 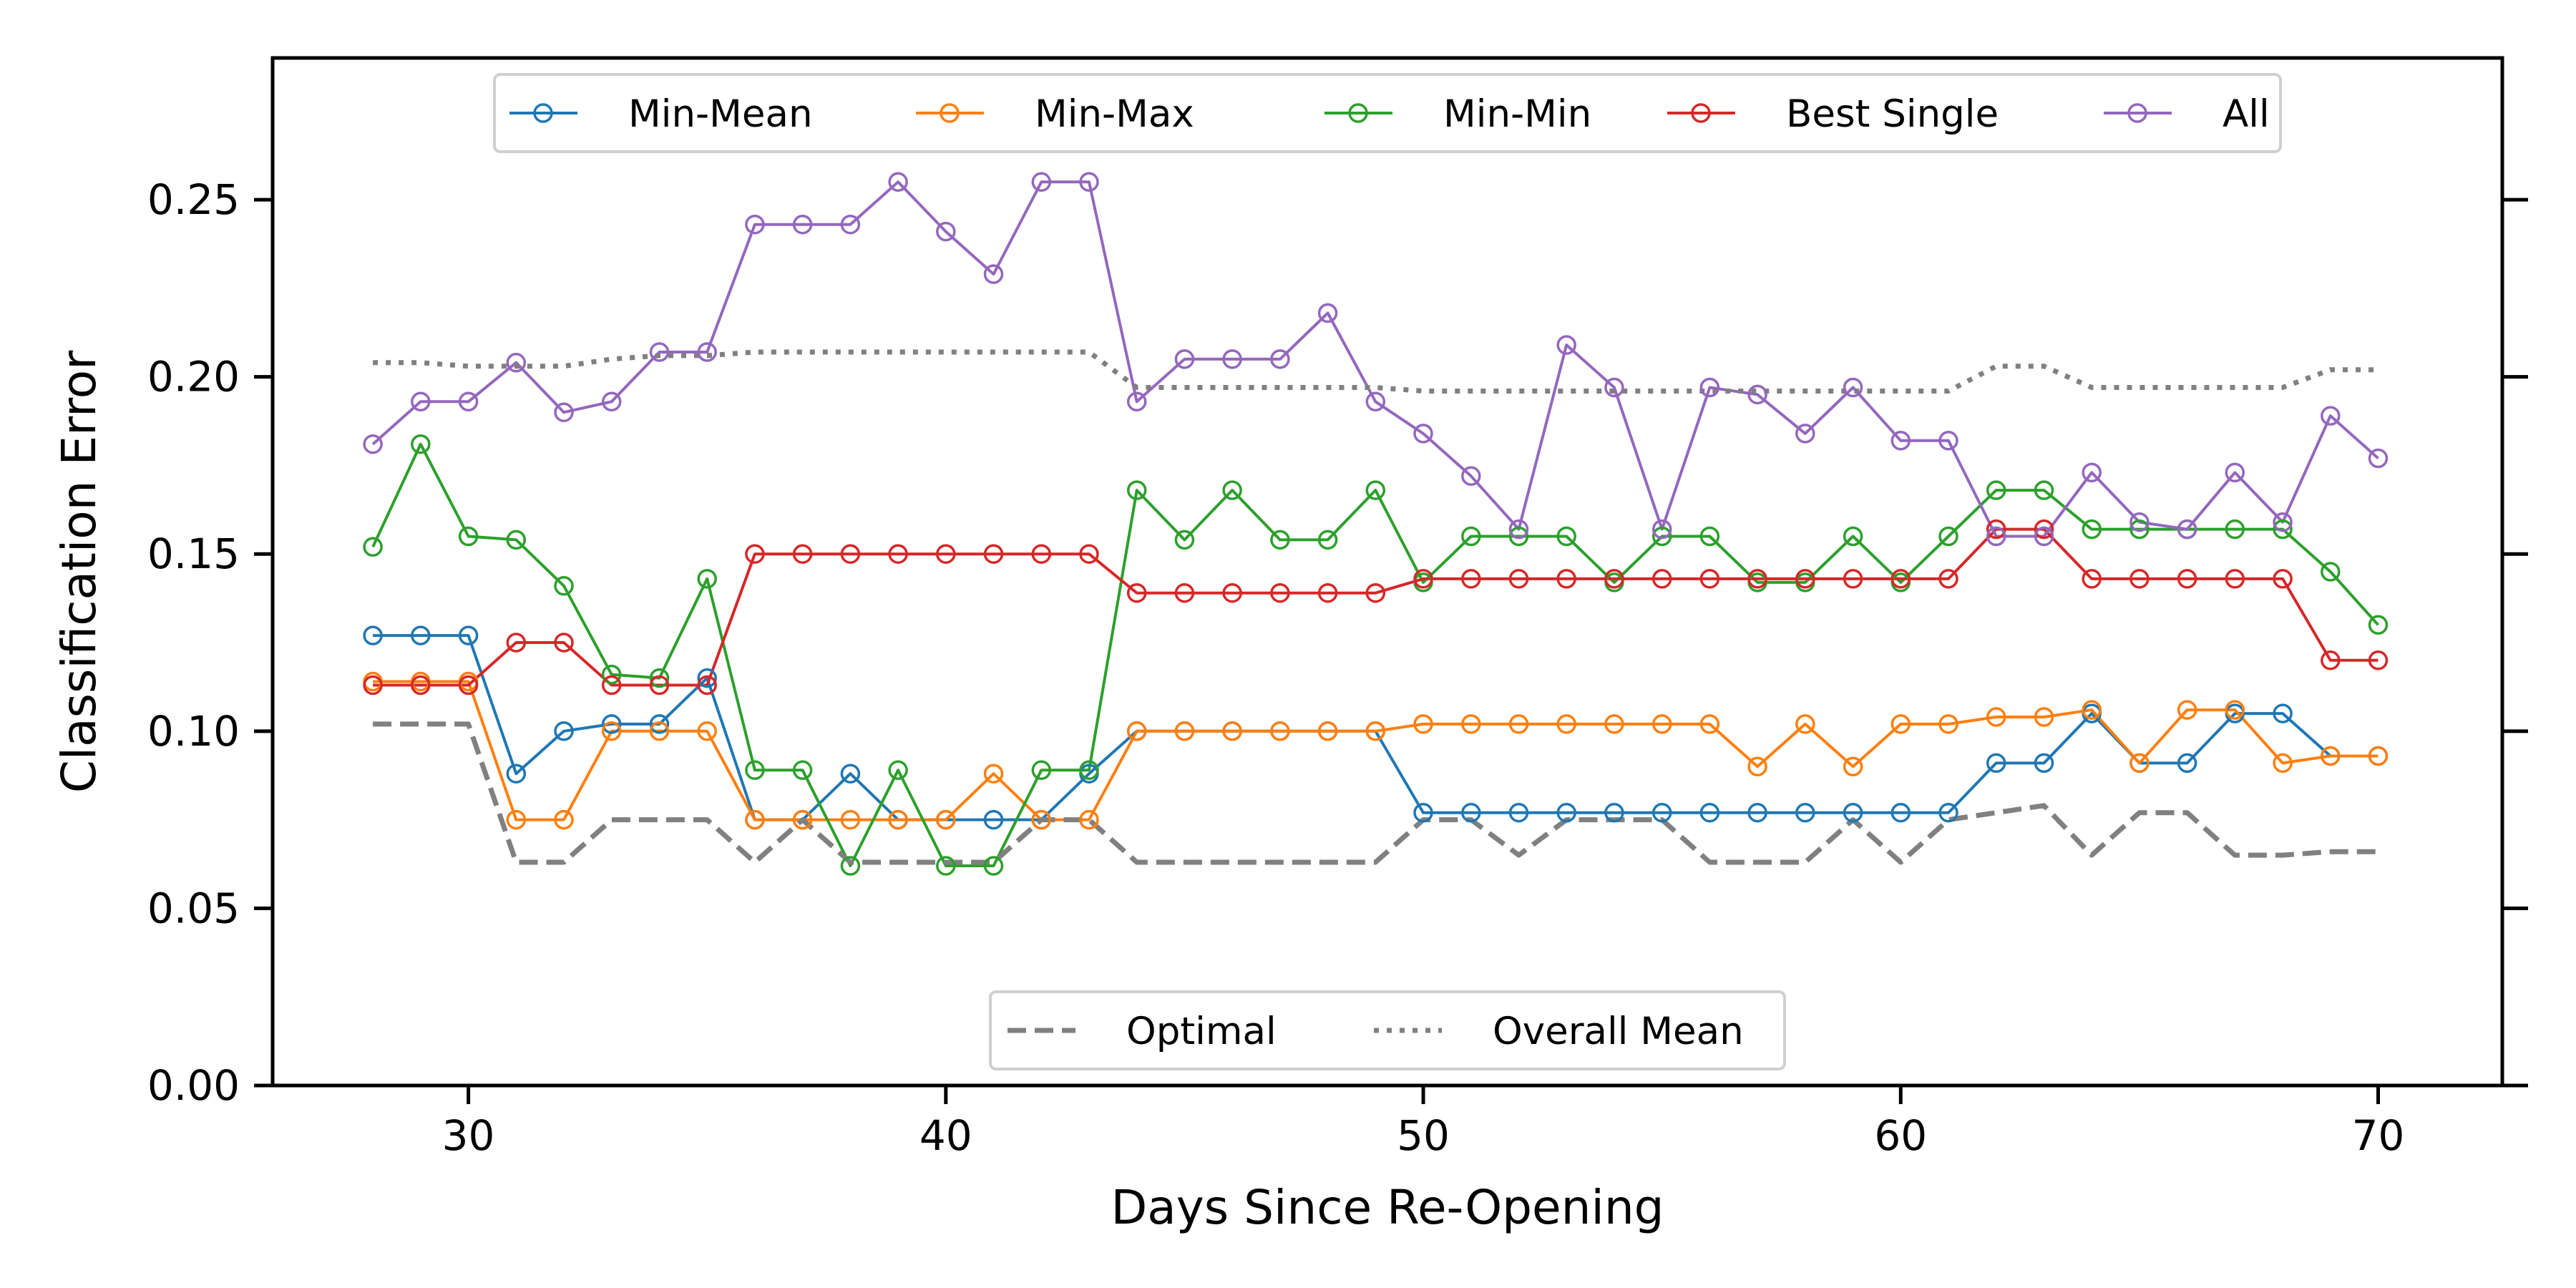 I want to click on legend-marker-min-min, so click(x=1358, y=113).